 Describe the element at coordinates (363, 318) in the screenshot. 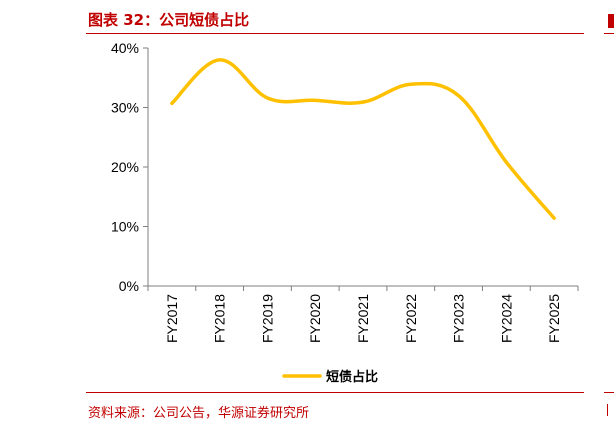

I see `x-tick-label: FY2021` at that location.